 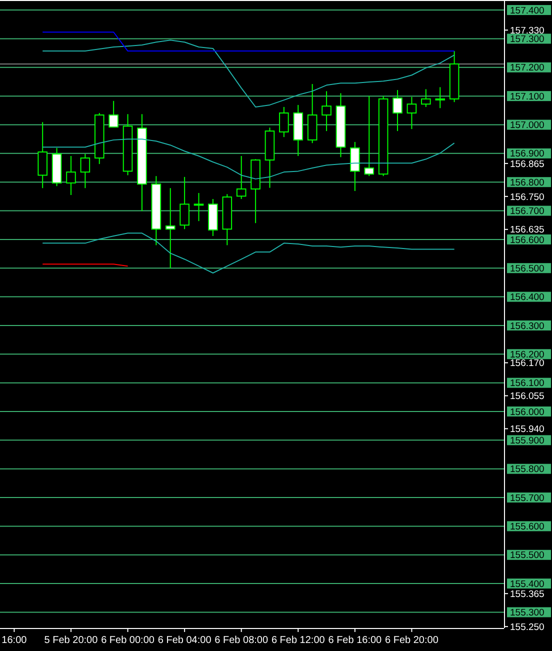 I want to click on y-tick-label: 156.865, so click(x=527, y=164).